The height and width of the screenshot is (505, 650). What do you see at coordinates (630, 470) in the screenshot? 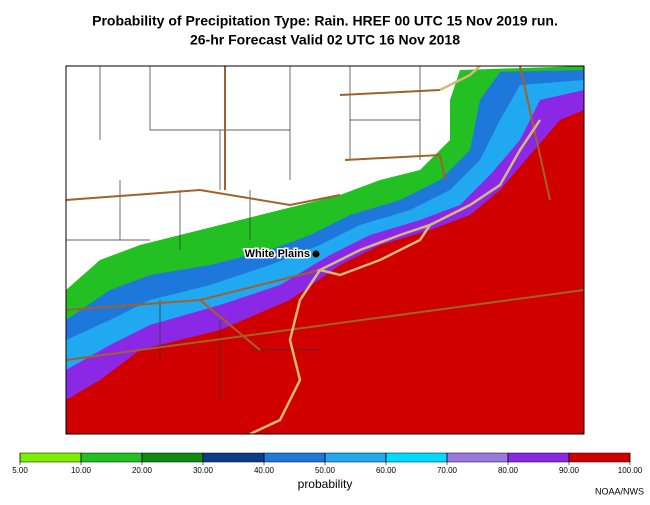
I see `colorbar-tick-label: 100.00` at bounding box center [630, 470].